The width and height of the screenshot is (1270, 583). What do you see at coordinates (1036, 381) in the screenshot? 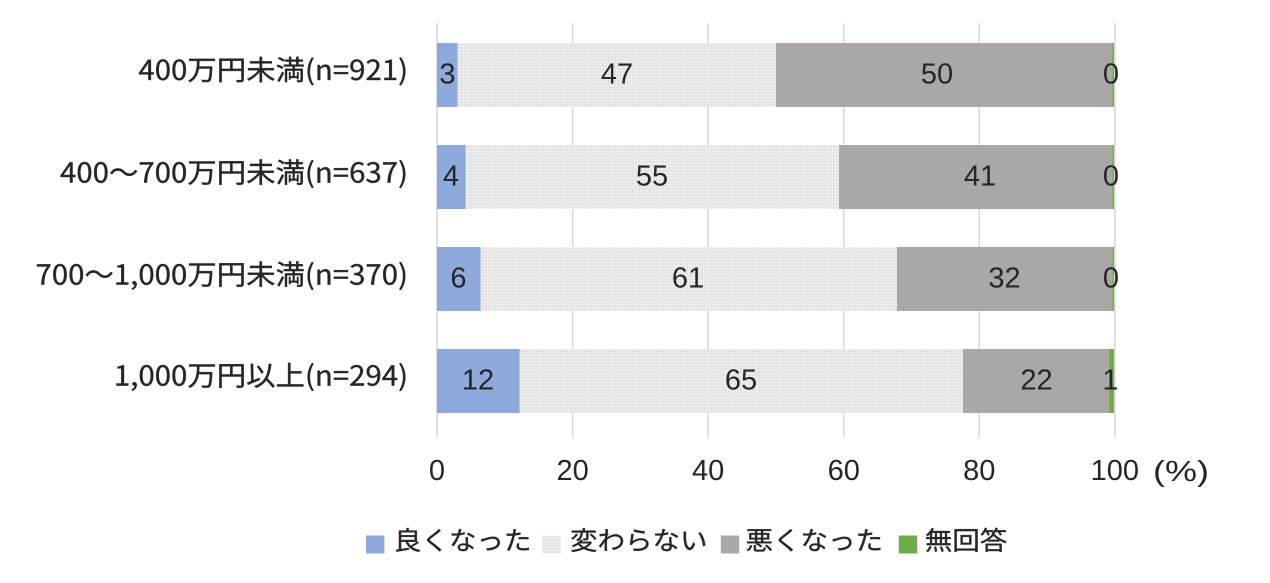
I see `svg-text: 22` at bounding box center [1036, 381].